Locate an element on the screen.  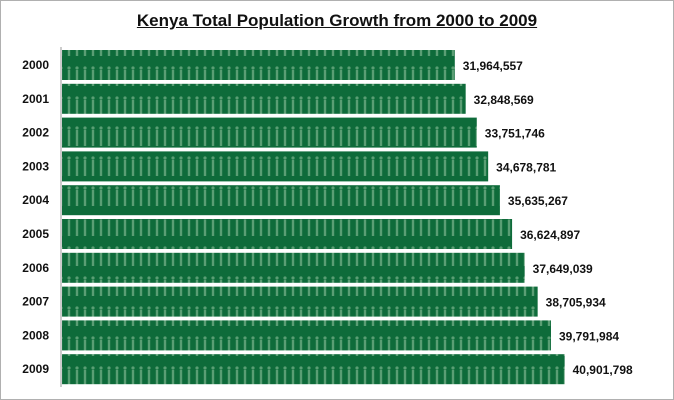
data-label: 36,624,897 is located at coordinates (550, 235).